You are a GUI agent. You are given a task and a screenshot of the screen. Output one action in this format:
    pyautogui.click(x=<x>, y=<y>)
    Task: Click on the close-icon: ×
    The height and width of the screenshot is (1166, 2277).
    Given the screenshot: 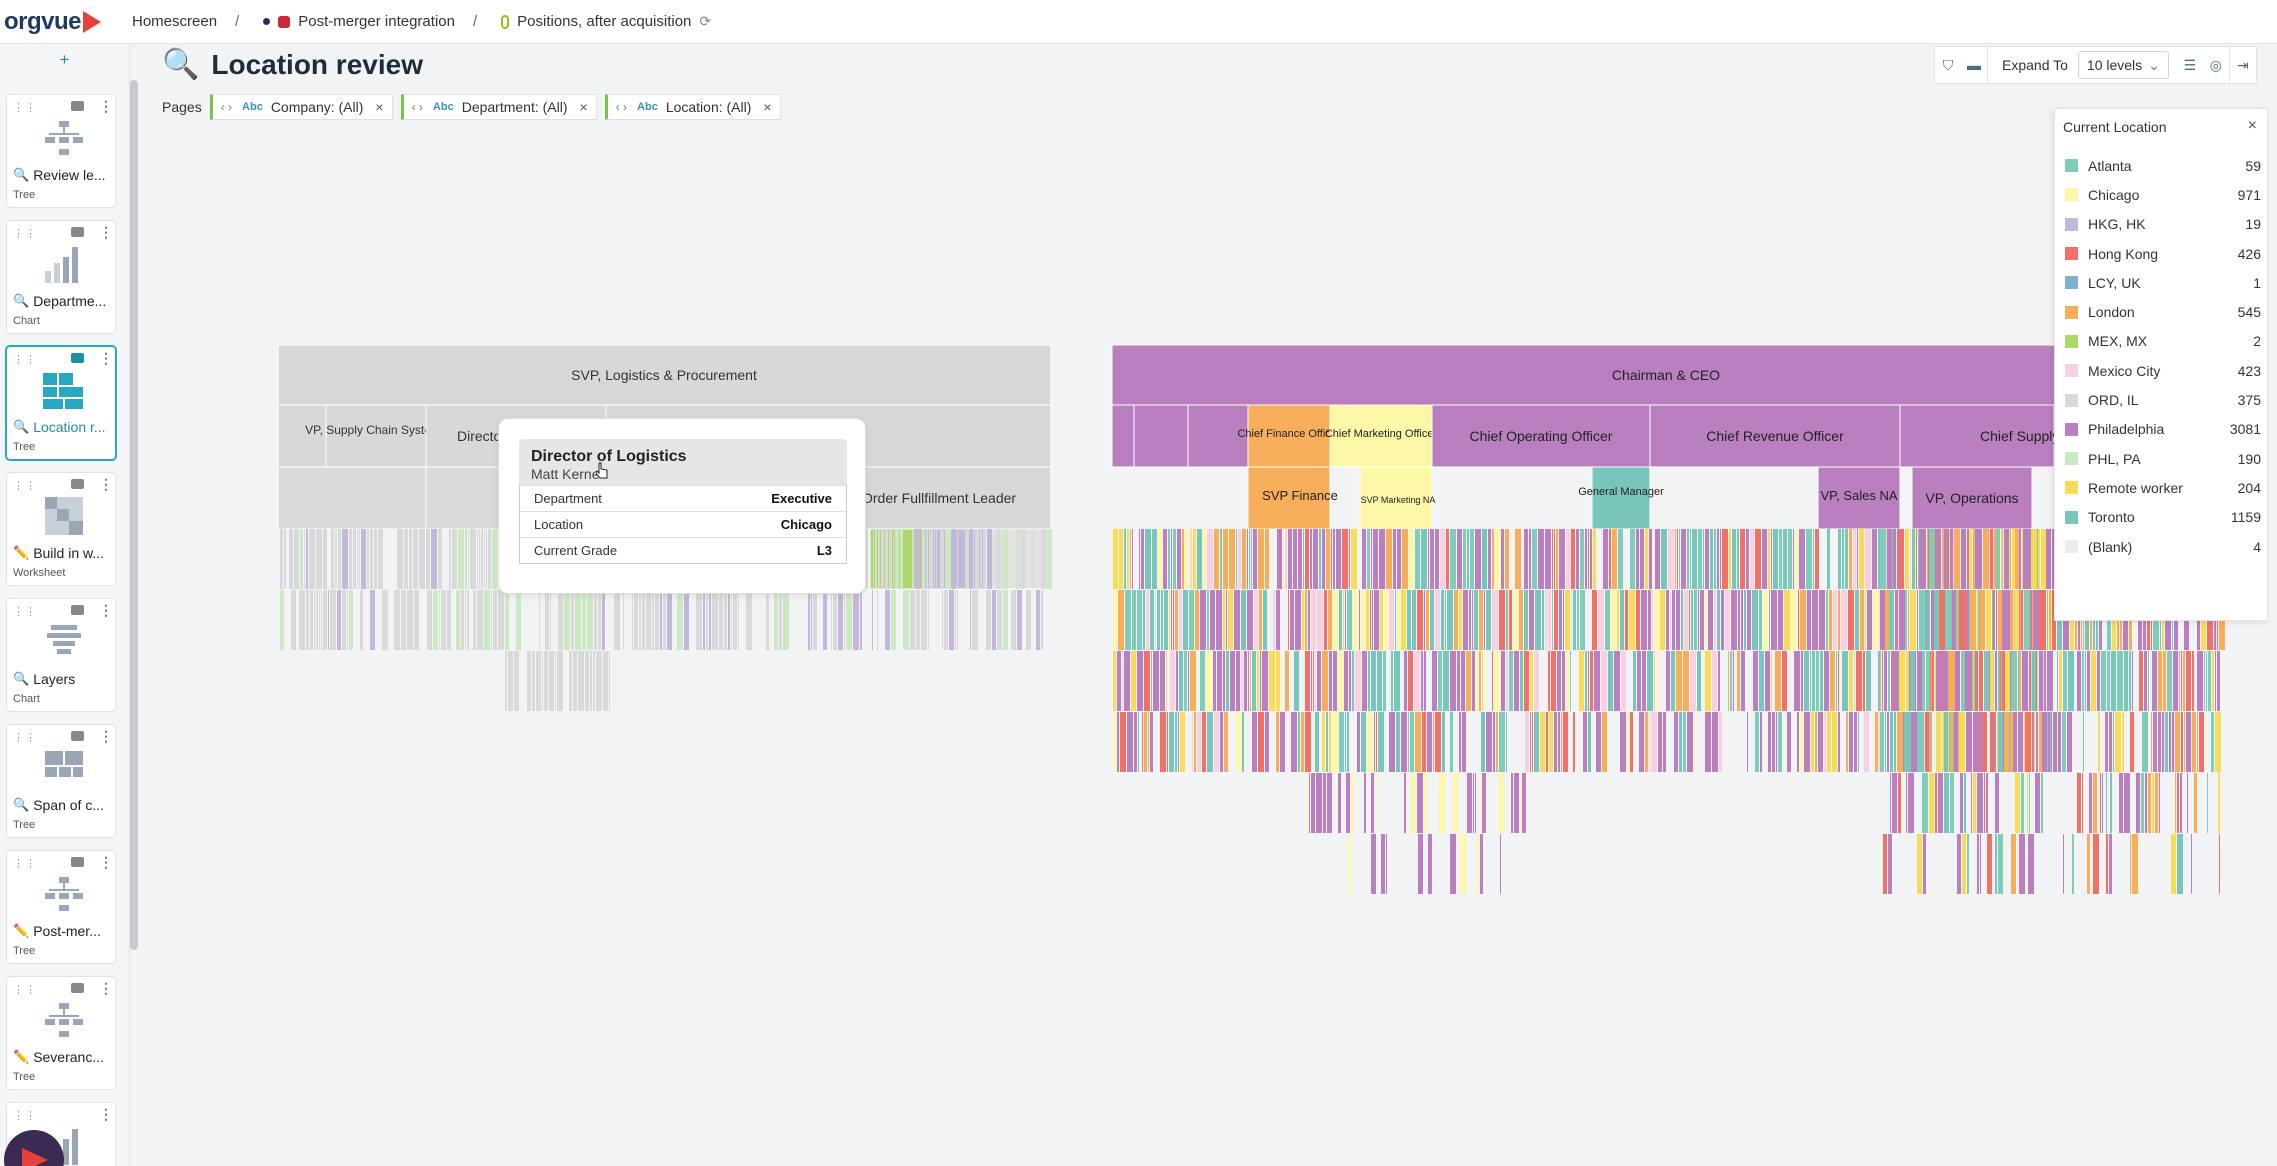 What is the action you would take?
    pyautogui.click(x=2252, y=125)
    